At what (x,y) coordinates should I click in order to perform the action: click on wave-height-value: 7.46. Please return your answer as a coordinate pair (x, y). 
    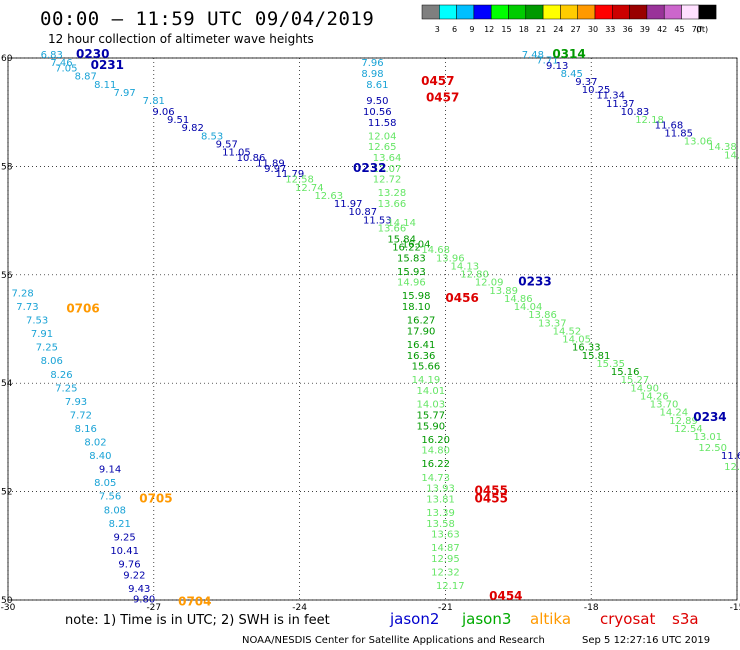
    Looking at the image, I should click on (61, 63).